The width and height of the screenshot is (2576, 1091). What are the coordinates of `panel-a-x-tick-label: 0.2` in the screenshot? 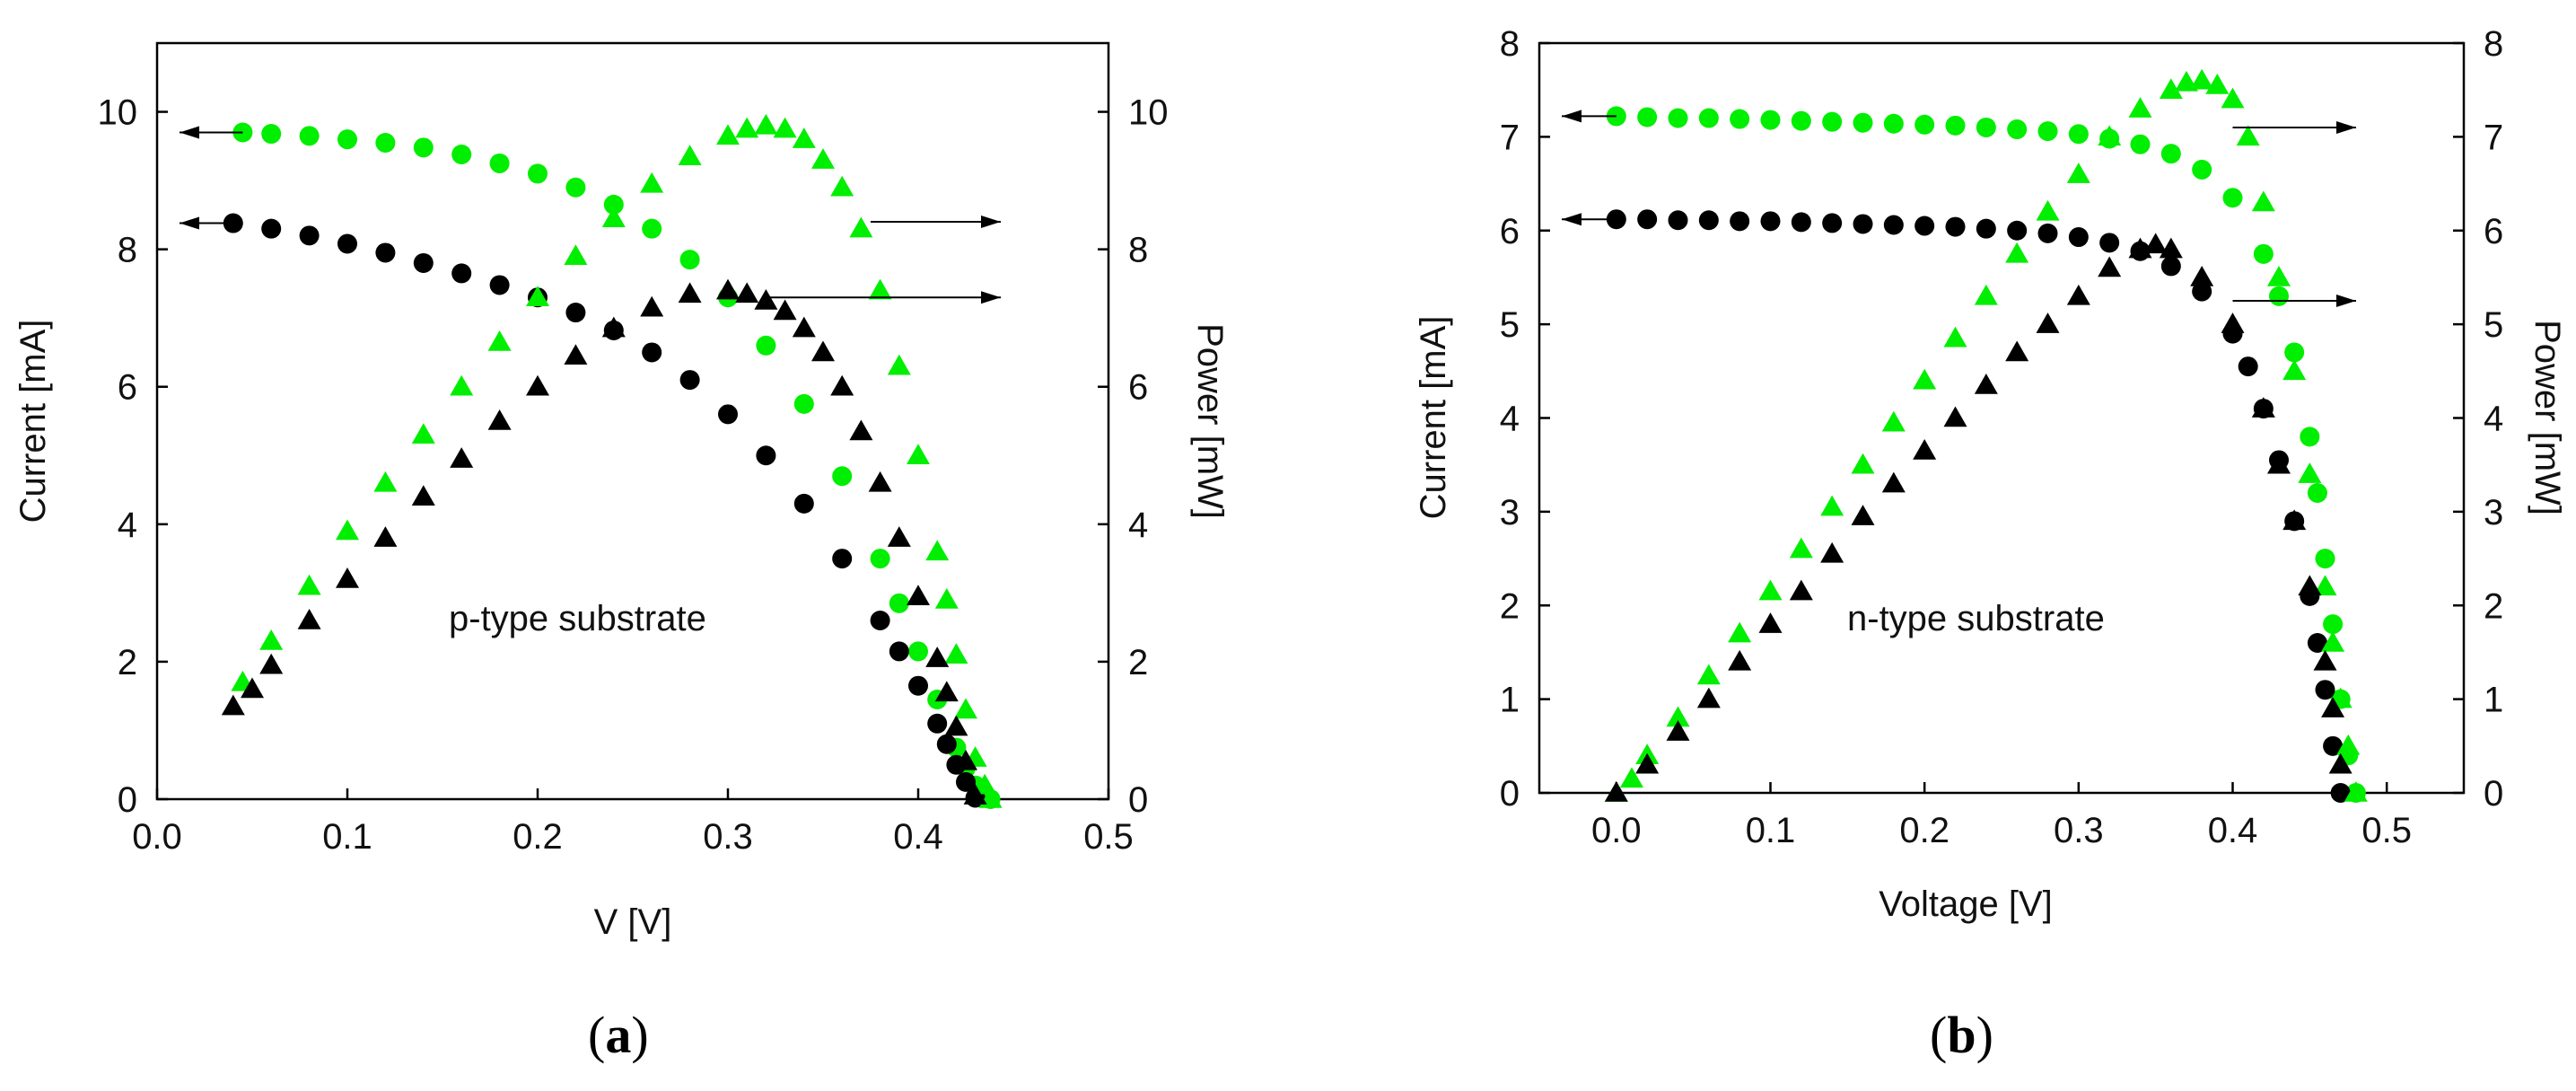 It's located at (538, 837).